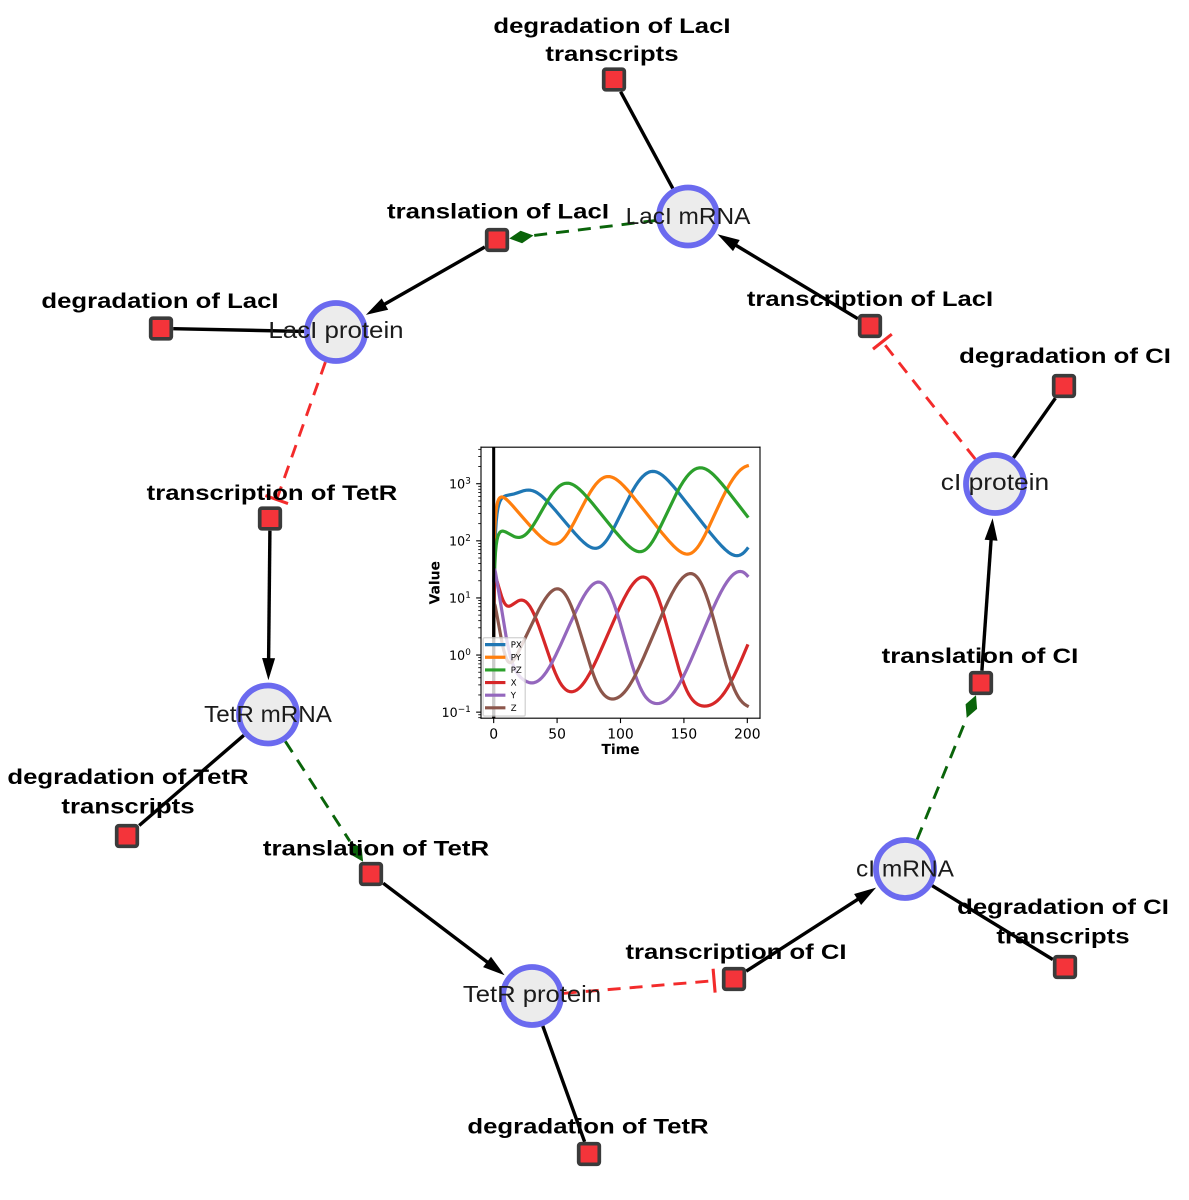 This screenshot has width=1189, height=1200. I want to click on svg-text: TetR protein, so click(532, 994).